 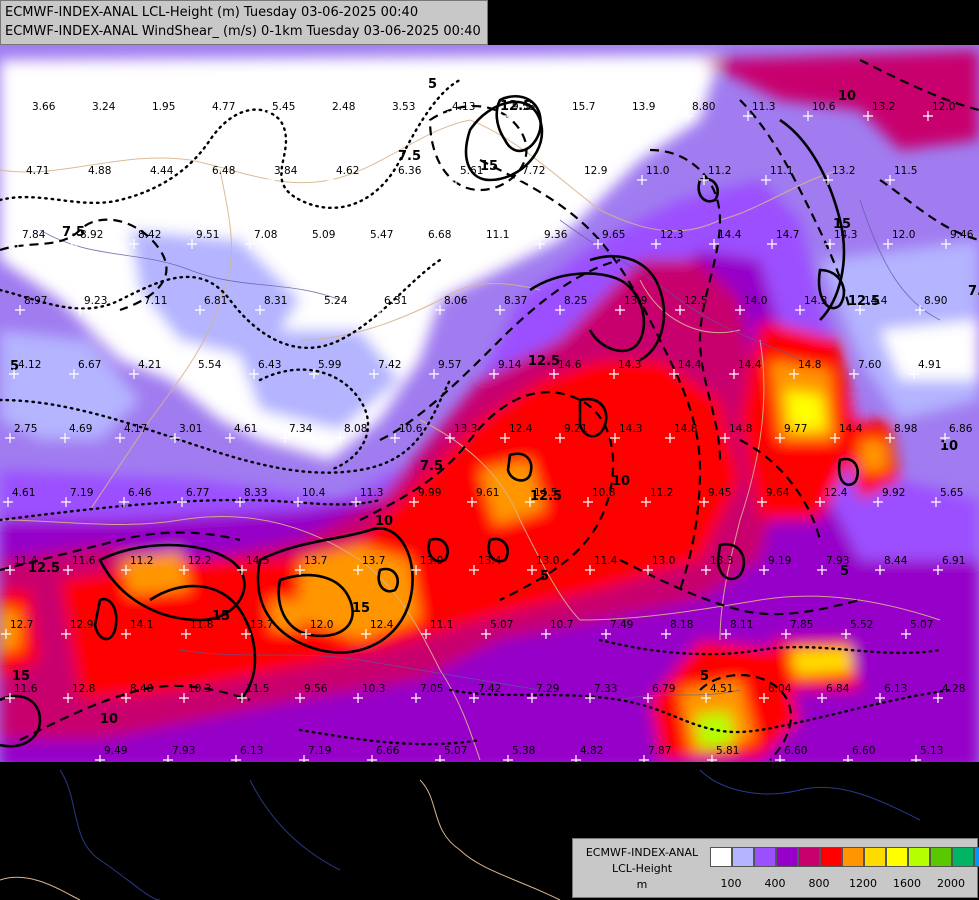 What do you see at coordinates (162, 171) in the screenshot?
I see `station-value: 4.44` at bounding box center [162, 171].